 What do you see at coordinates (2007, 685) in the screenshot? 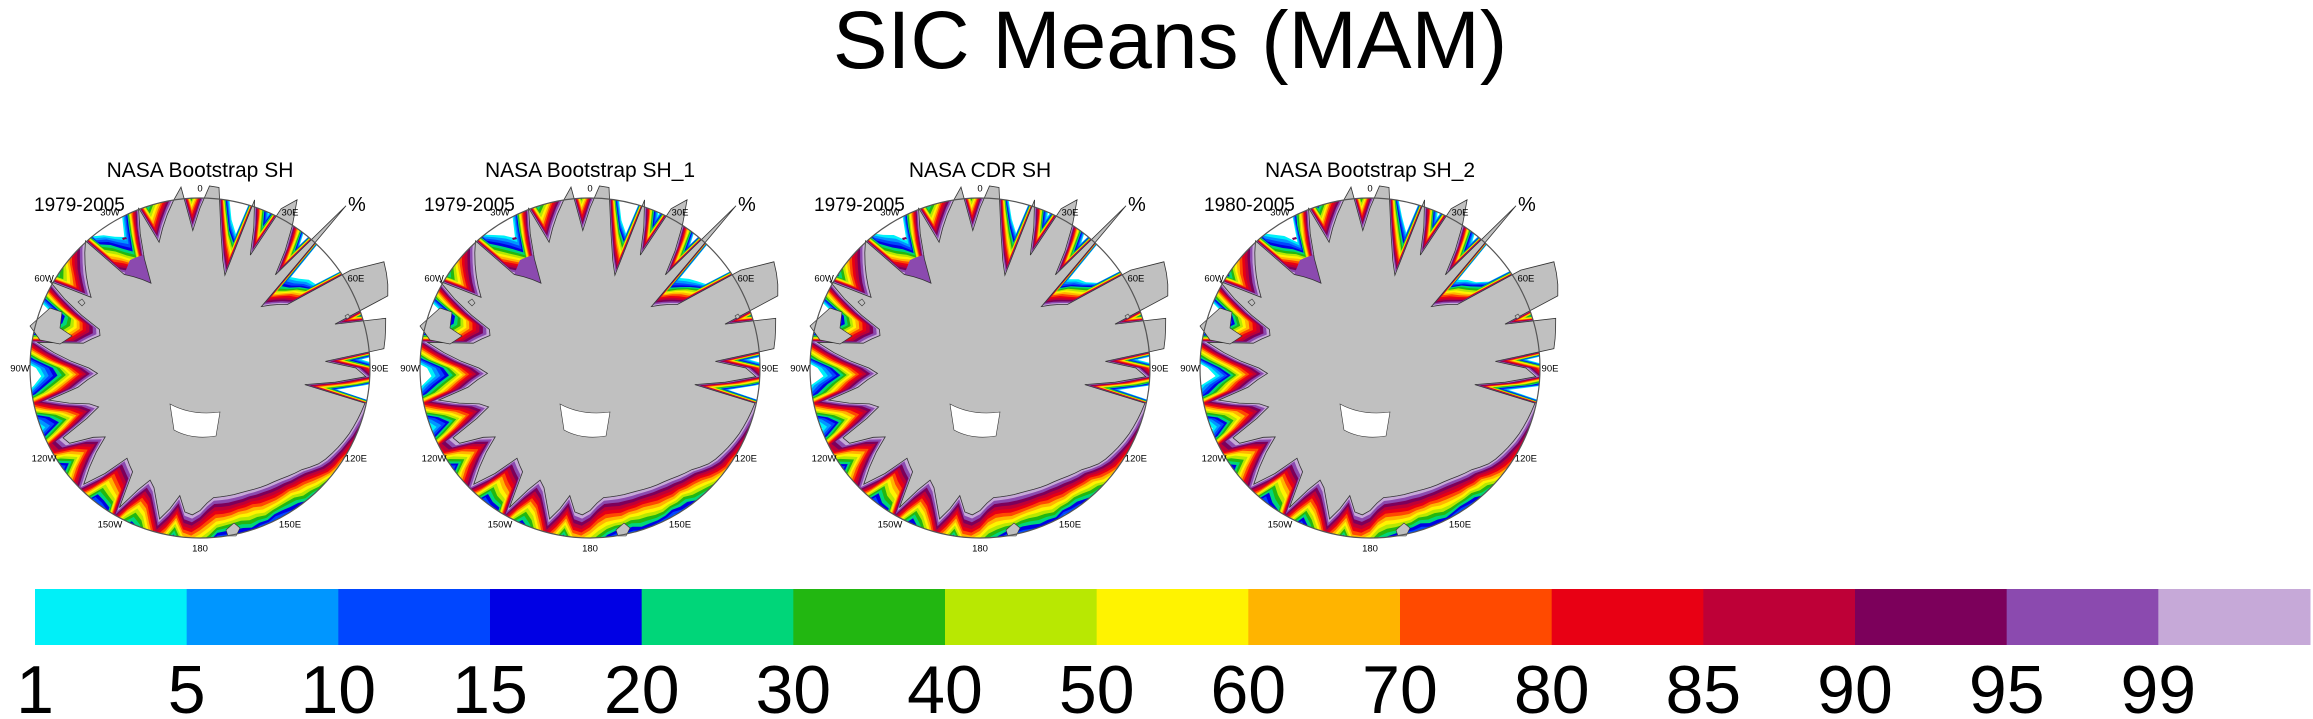
I see `colorbar-label: 95` at bounding box center [2007, 685].